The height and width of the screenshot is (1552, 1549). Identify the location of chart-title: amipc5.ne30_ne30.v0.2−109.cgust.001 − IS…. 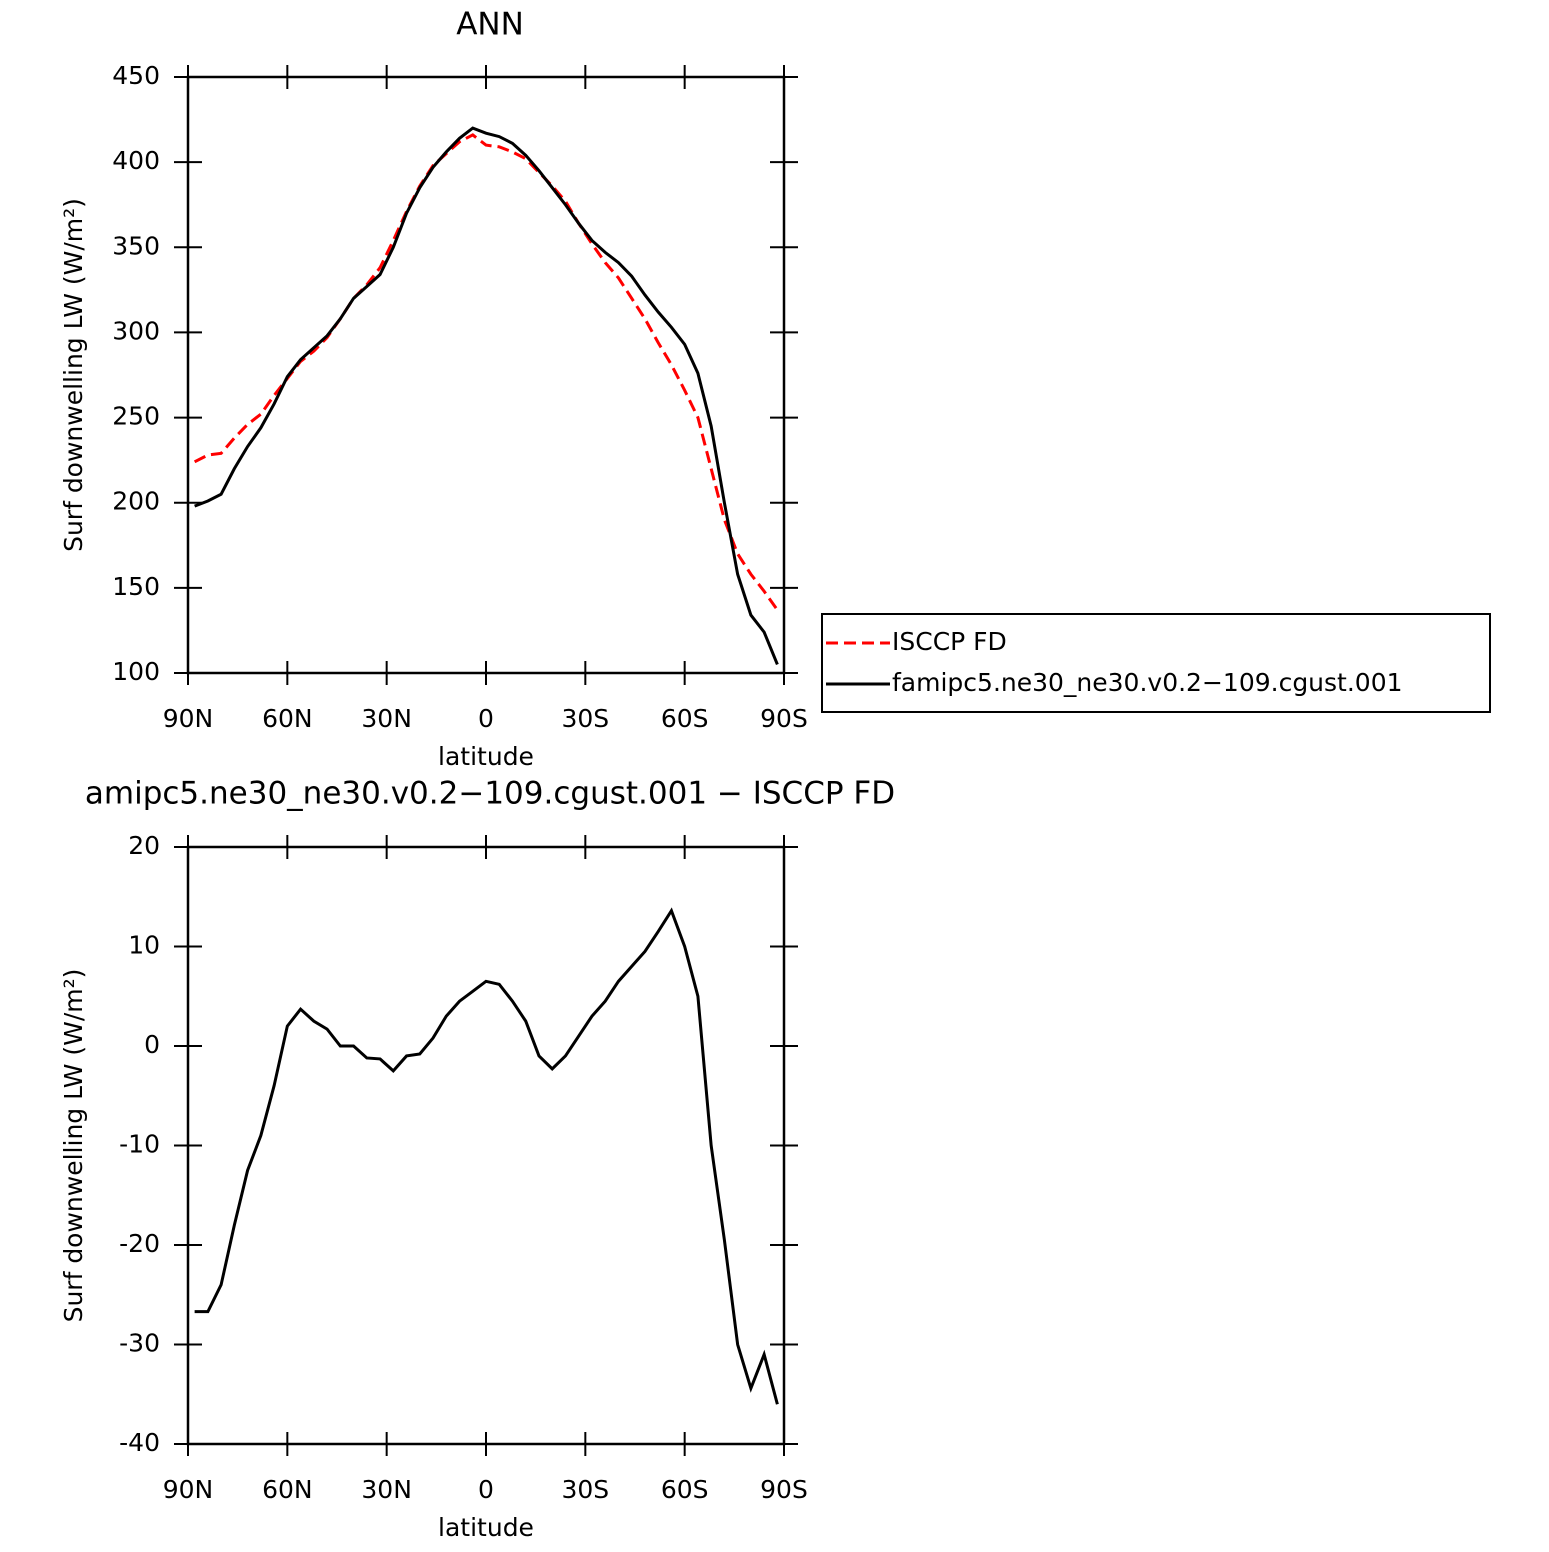
(490, 794).